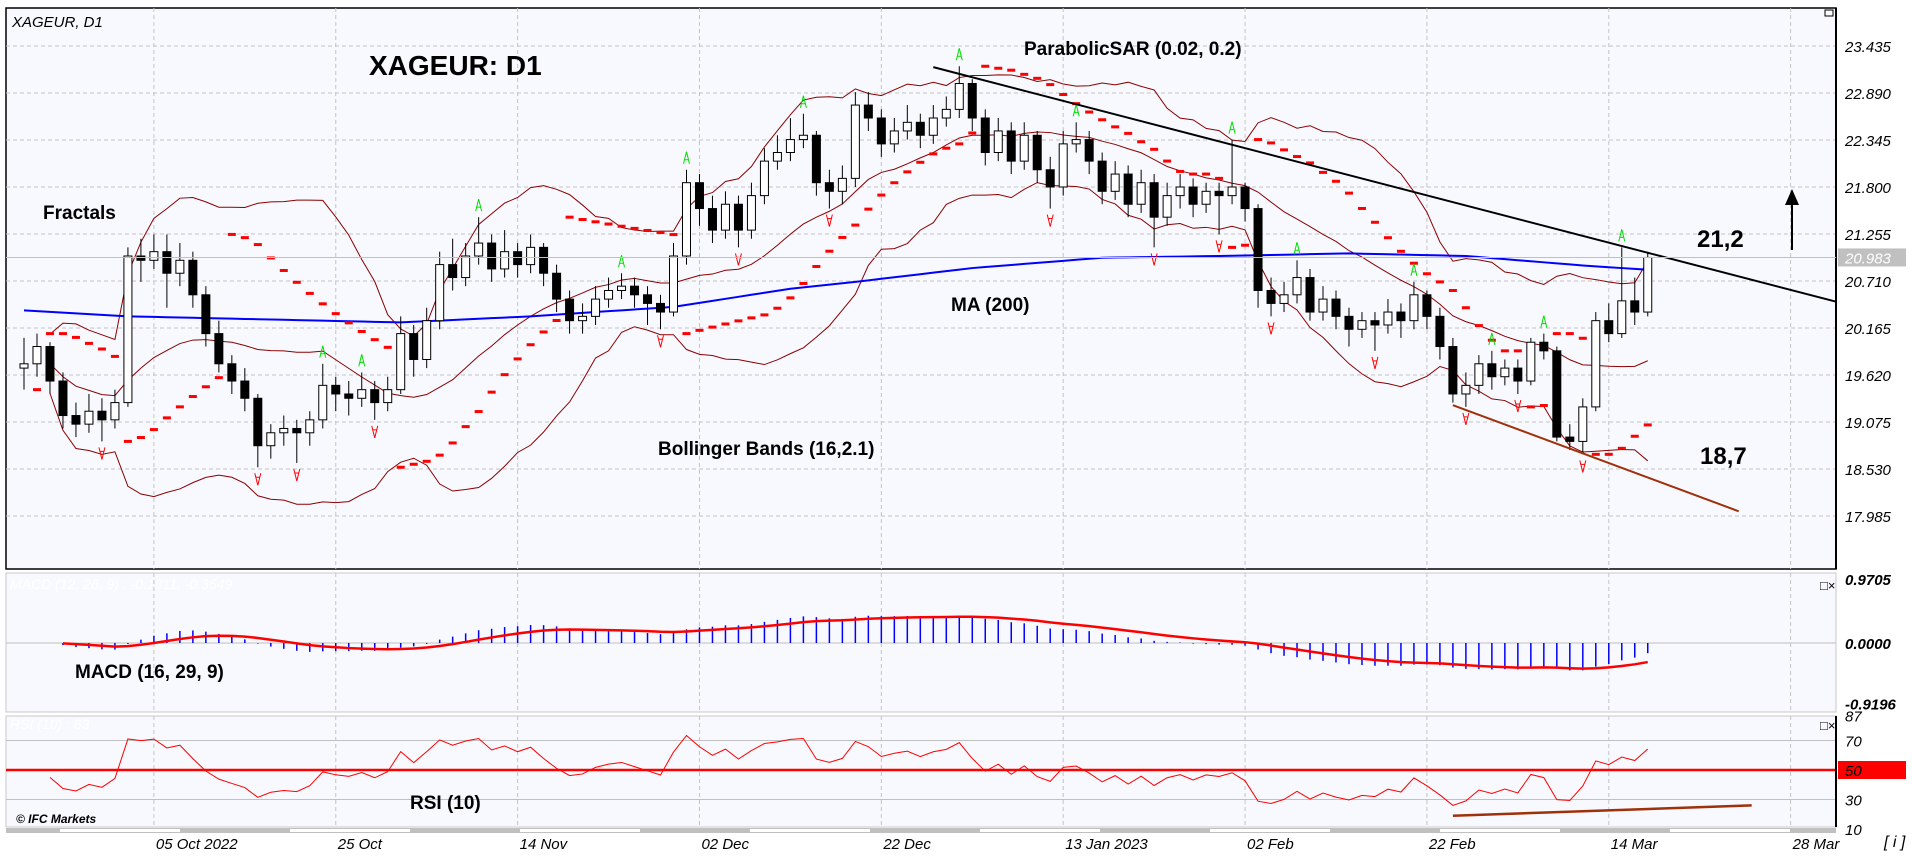  Describe the element at coordinates (921, 830) in the screenshot. I see `scrollbar` at that location.